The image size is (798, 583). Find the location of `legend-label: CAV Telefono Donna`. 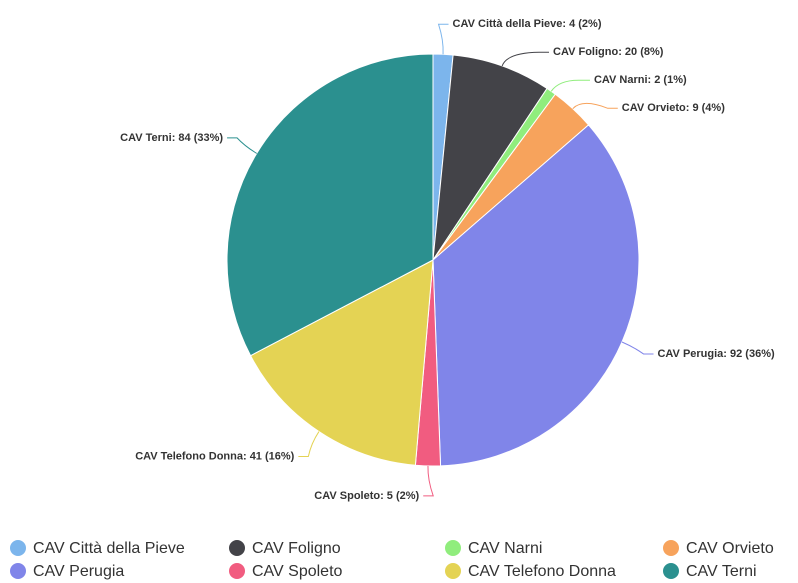

legend-label: CAV Telefono Donna is located at coordinates (542, 571).